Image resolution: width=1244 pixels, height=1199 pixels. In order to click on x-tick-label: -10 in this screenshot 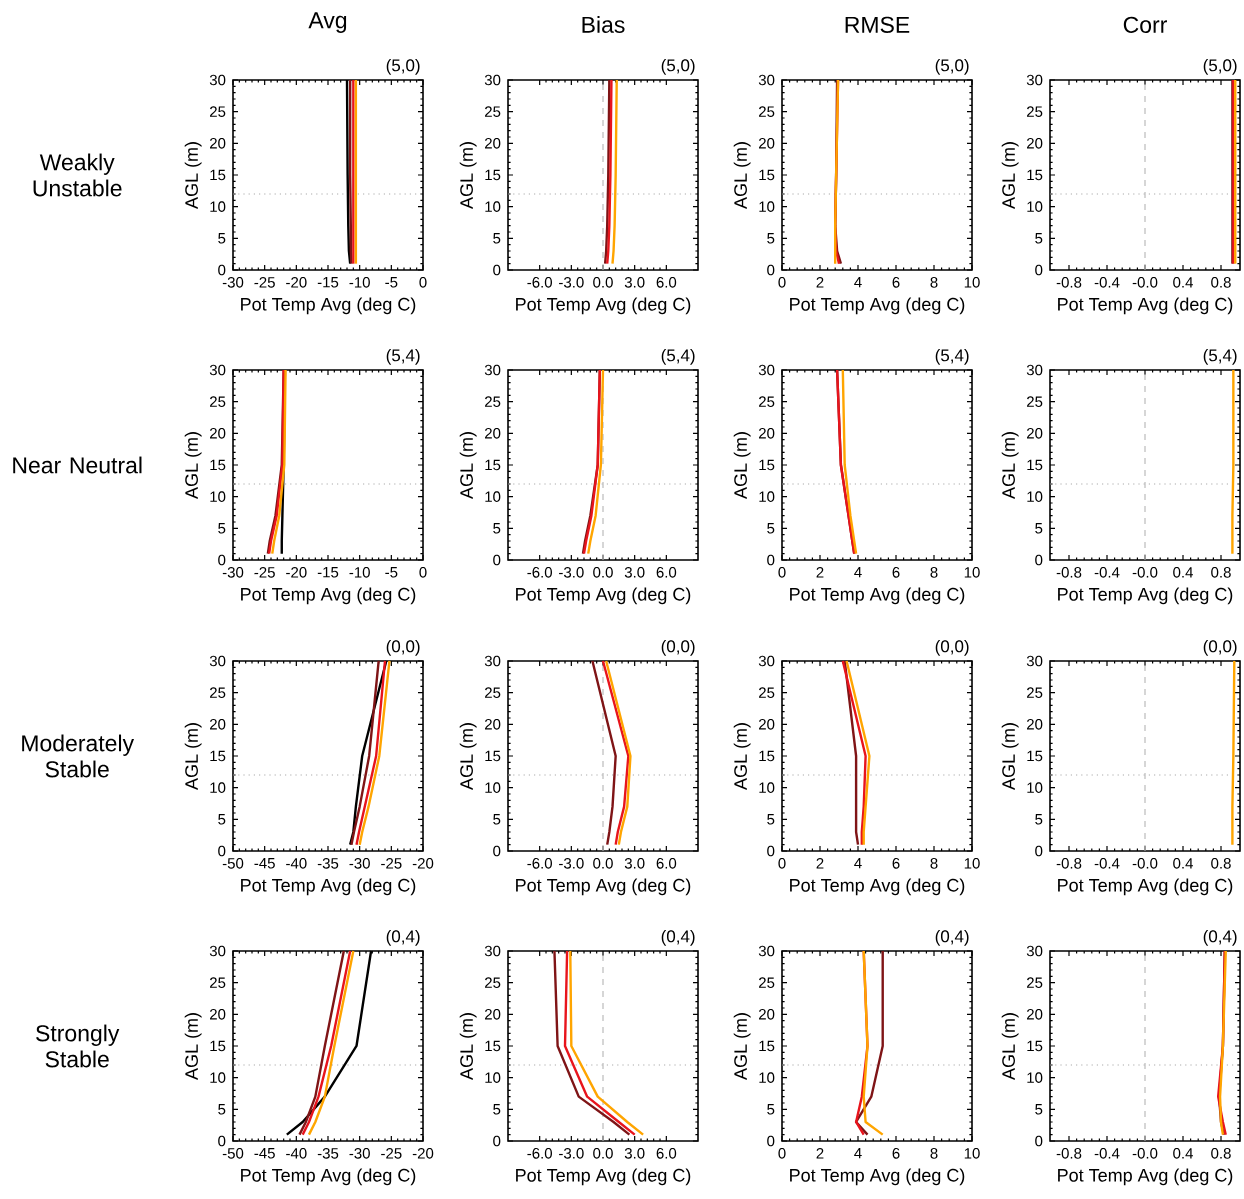, I will do `click(359, 282)`.